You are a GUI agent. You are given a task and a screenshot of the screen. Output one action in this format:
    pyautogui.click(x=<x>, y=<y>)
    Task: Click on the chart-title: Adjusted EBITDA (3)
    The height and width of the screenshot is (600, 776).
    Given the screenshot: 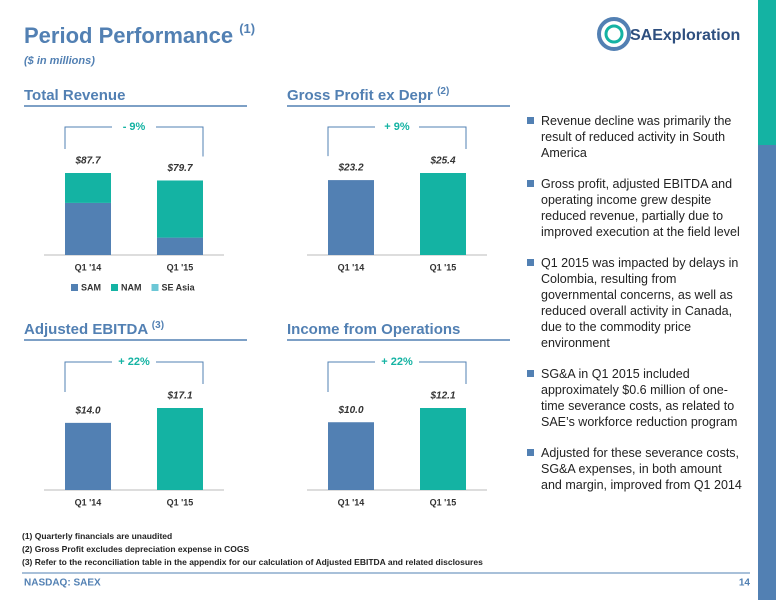 What is the action you would take?
    pyautogui.click(x=94, y=329)
    